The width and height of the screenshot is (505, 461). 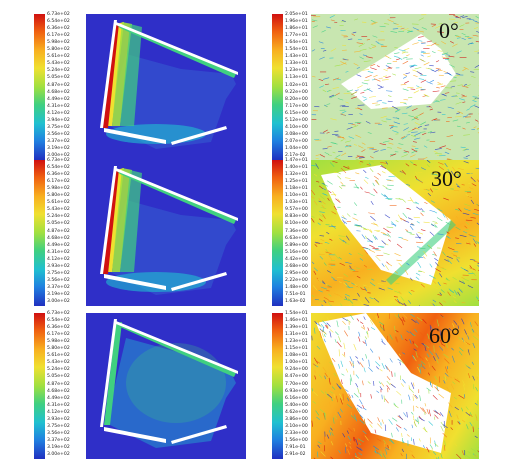 I want to click on scale-label: 4.68e+02, so click(x=58, y=391).